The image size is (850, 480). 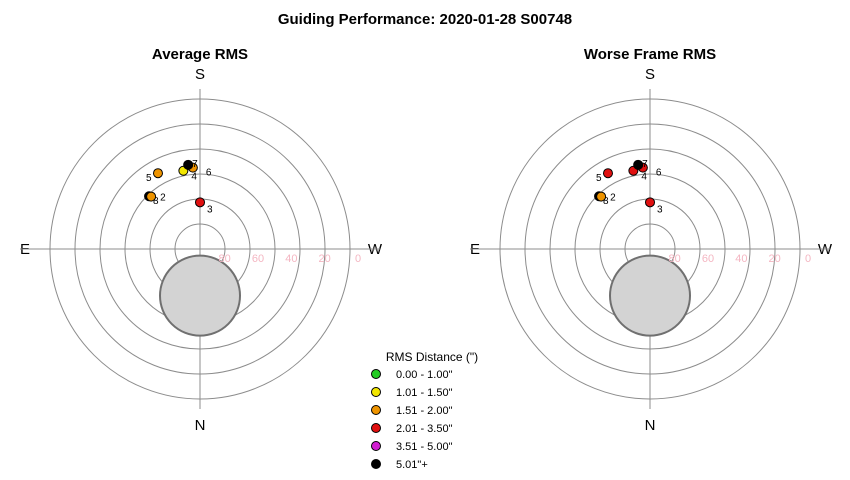 I want to click on average-rms-title: Average RMS, so click(x=200, y=54).